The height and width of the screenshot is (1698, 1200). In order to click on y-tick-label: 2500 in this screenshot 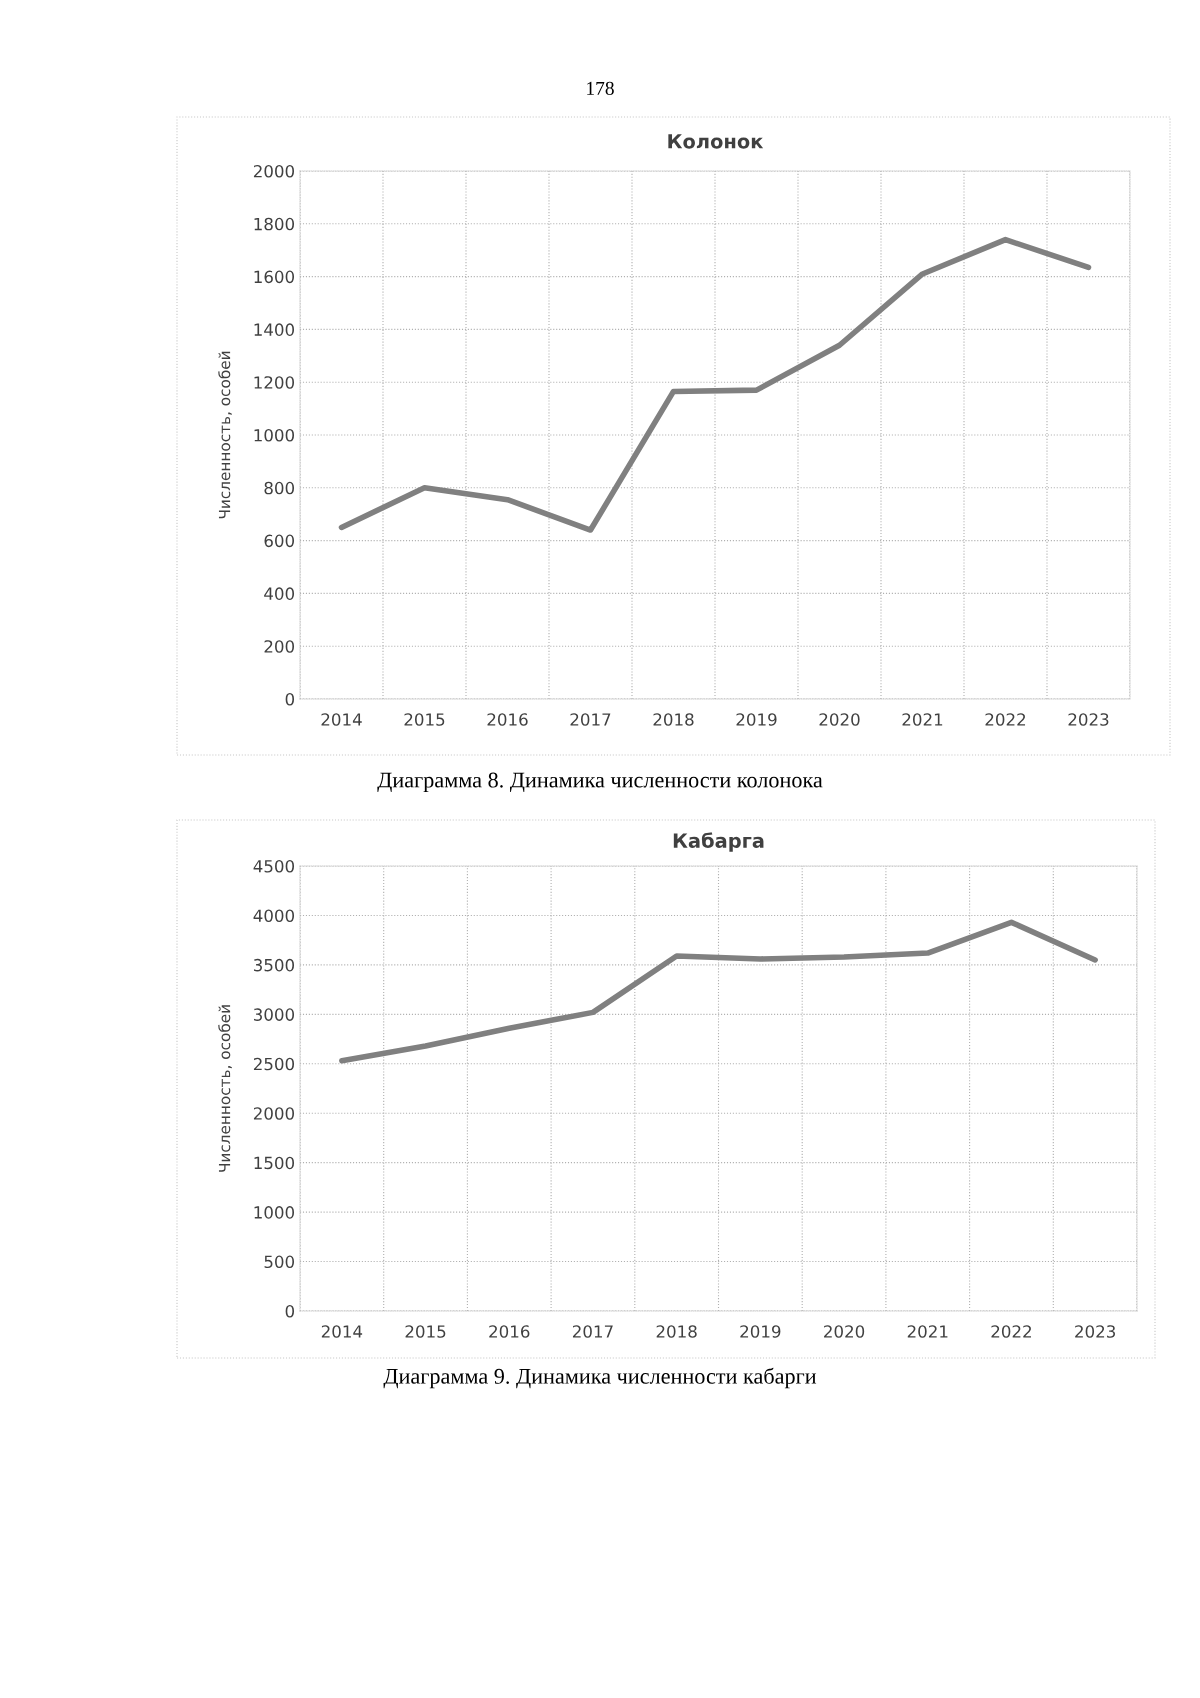, I will do `click(274, 1064)`.